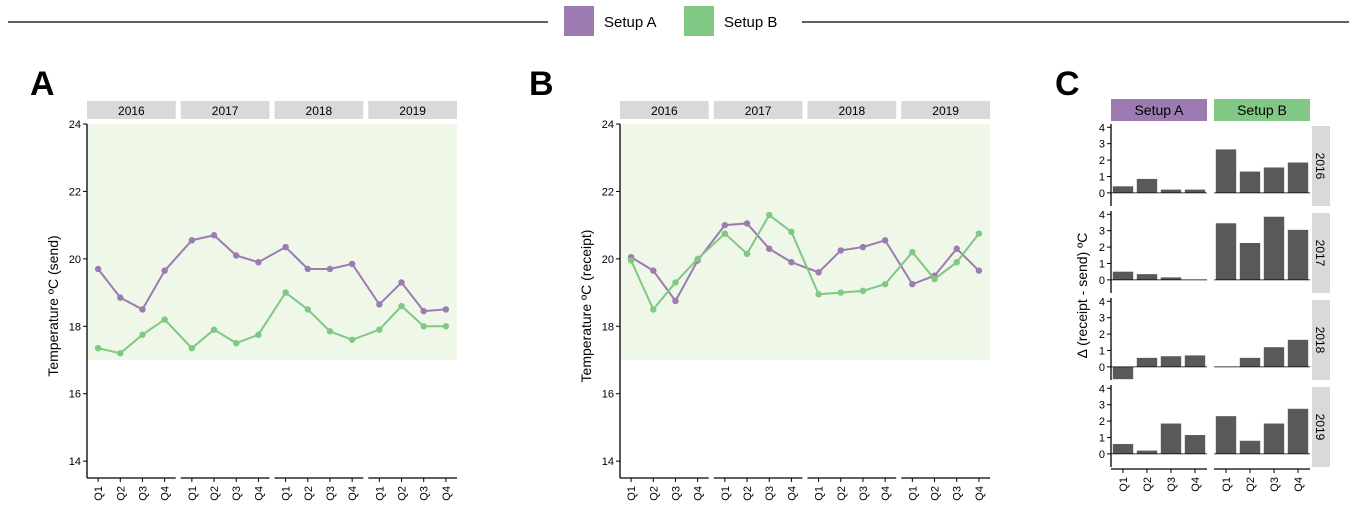  Describe the element at coordinates (272, 242) in the screenshot. I see `background-band` at that location.